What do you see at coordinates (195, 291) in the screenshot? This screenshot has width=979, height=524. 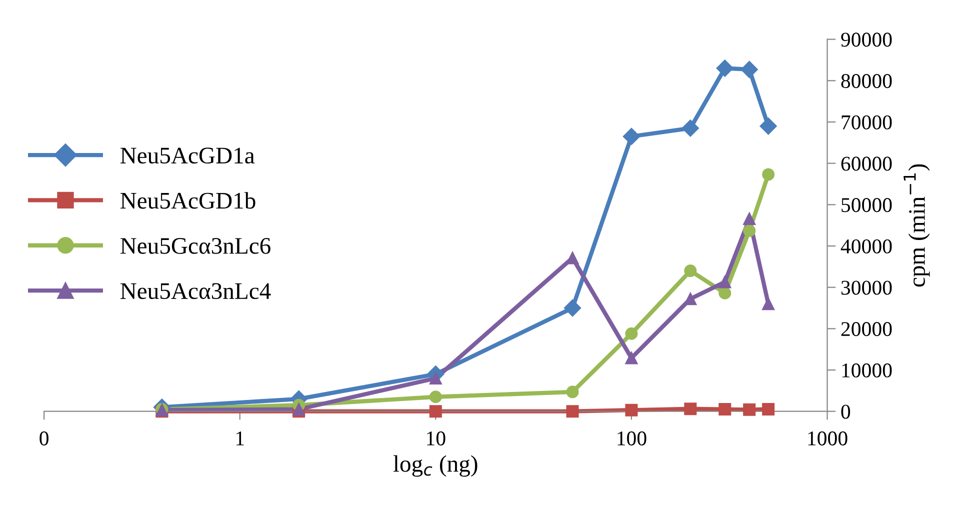 I see `legend-label: Neu5Acα3nLc4` at bounding box center [195, 291].